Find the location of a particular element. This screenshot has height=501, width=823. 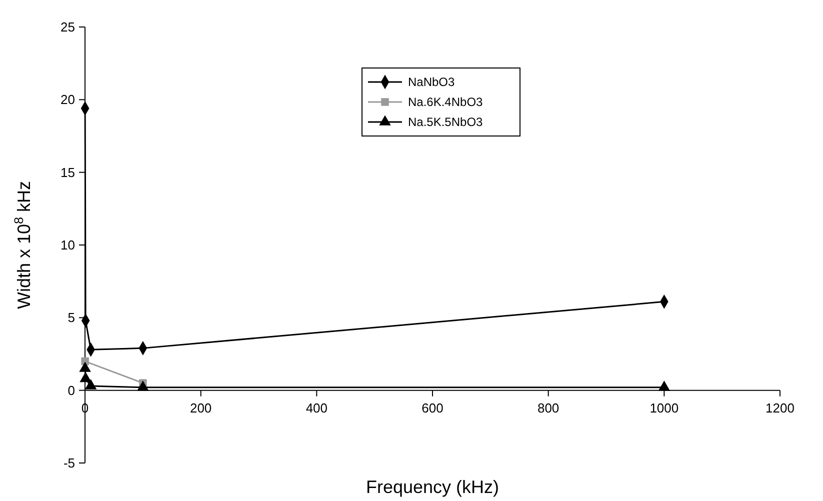

x-tick-label: 800 is located at coordinates (548, 408).